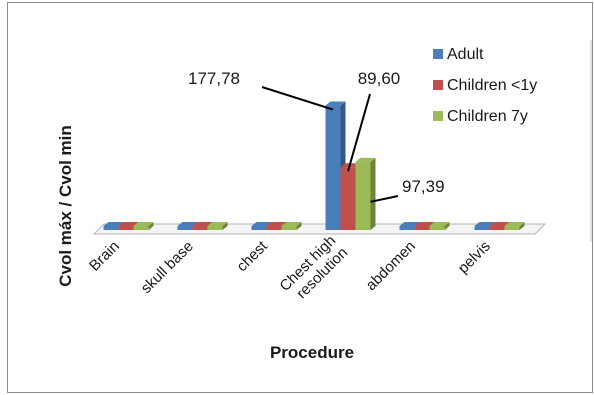 This screenshot has height=395, width=594. I want to click on tick-label-pelvis: pelvis, so click(474, 257).